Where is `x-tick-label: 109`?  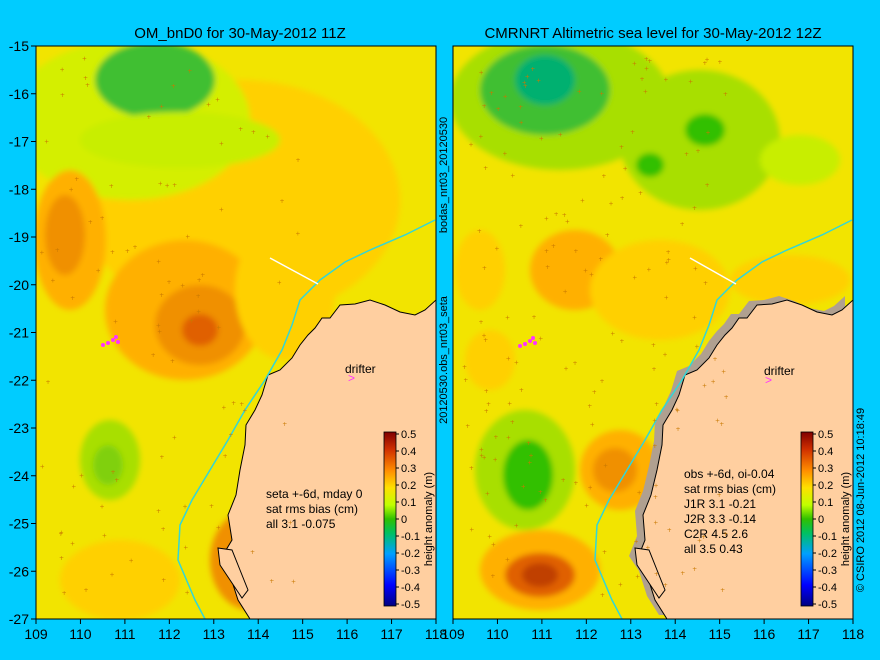 x-tick-label: 109 is located at coordinates (36, 634).